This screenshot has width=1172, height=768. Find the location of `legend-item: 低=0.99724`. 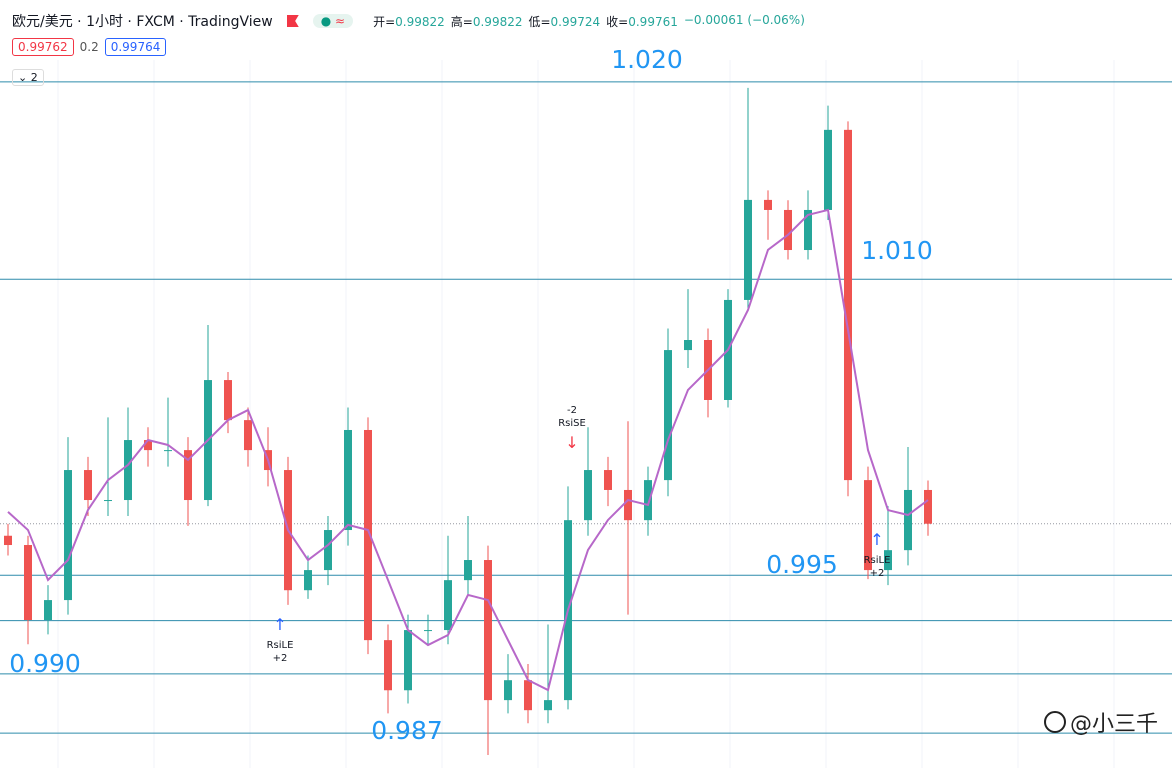

legend-item: 低=0.99724 is located at coordinates (564, 21).